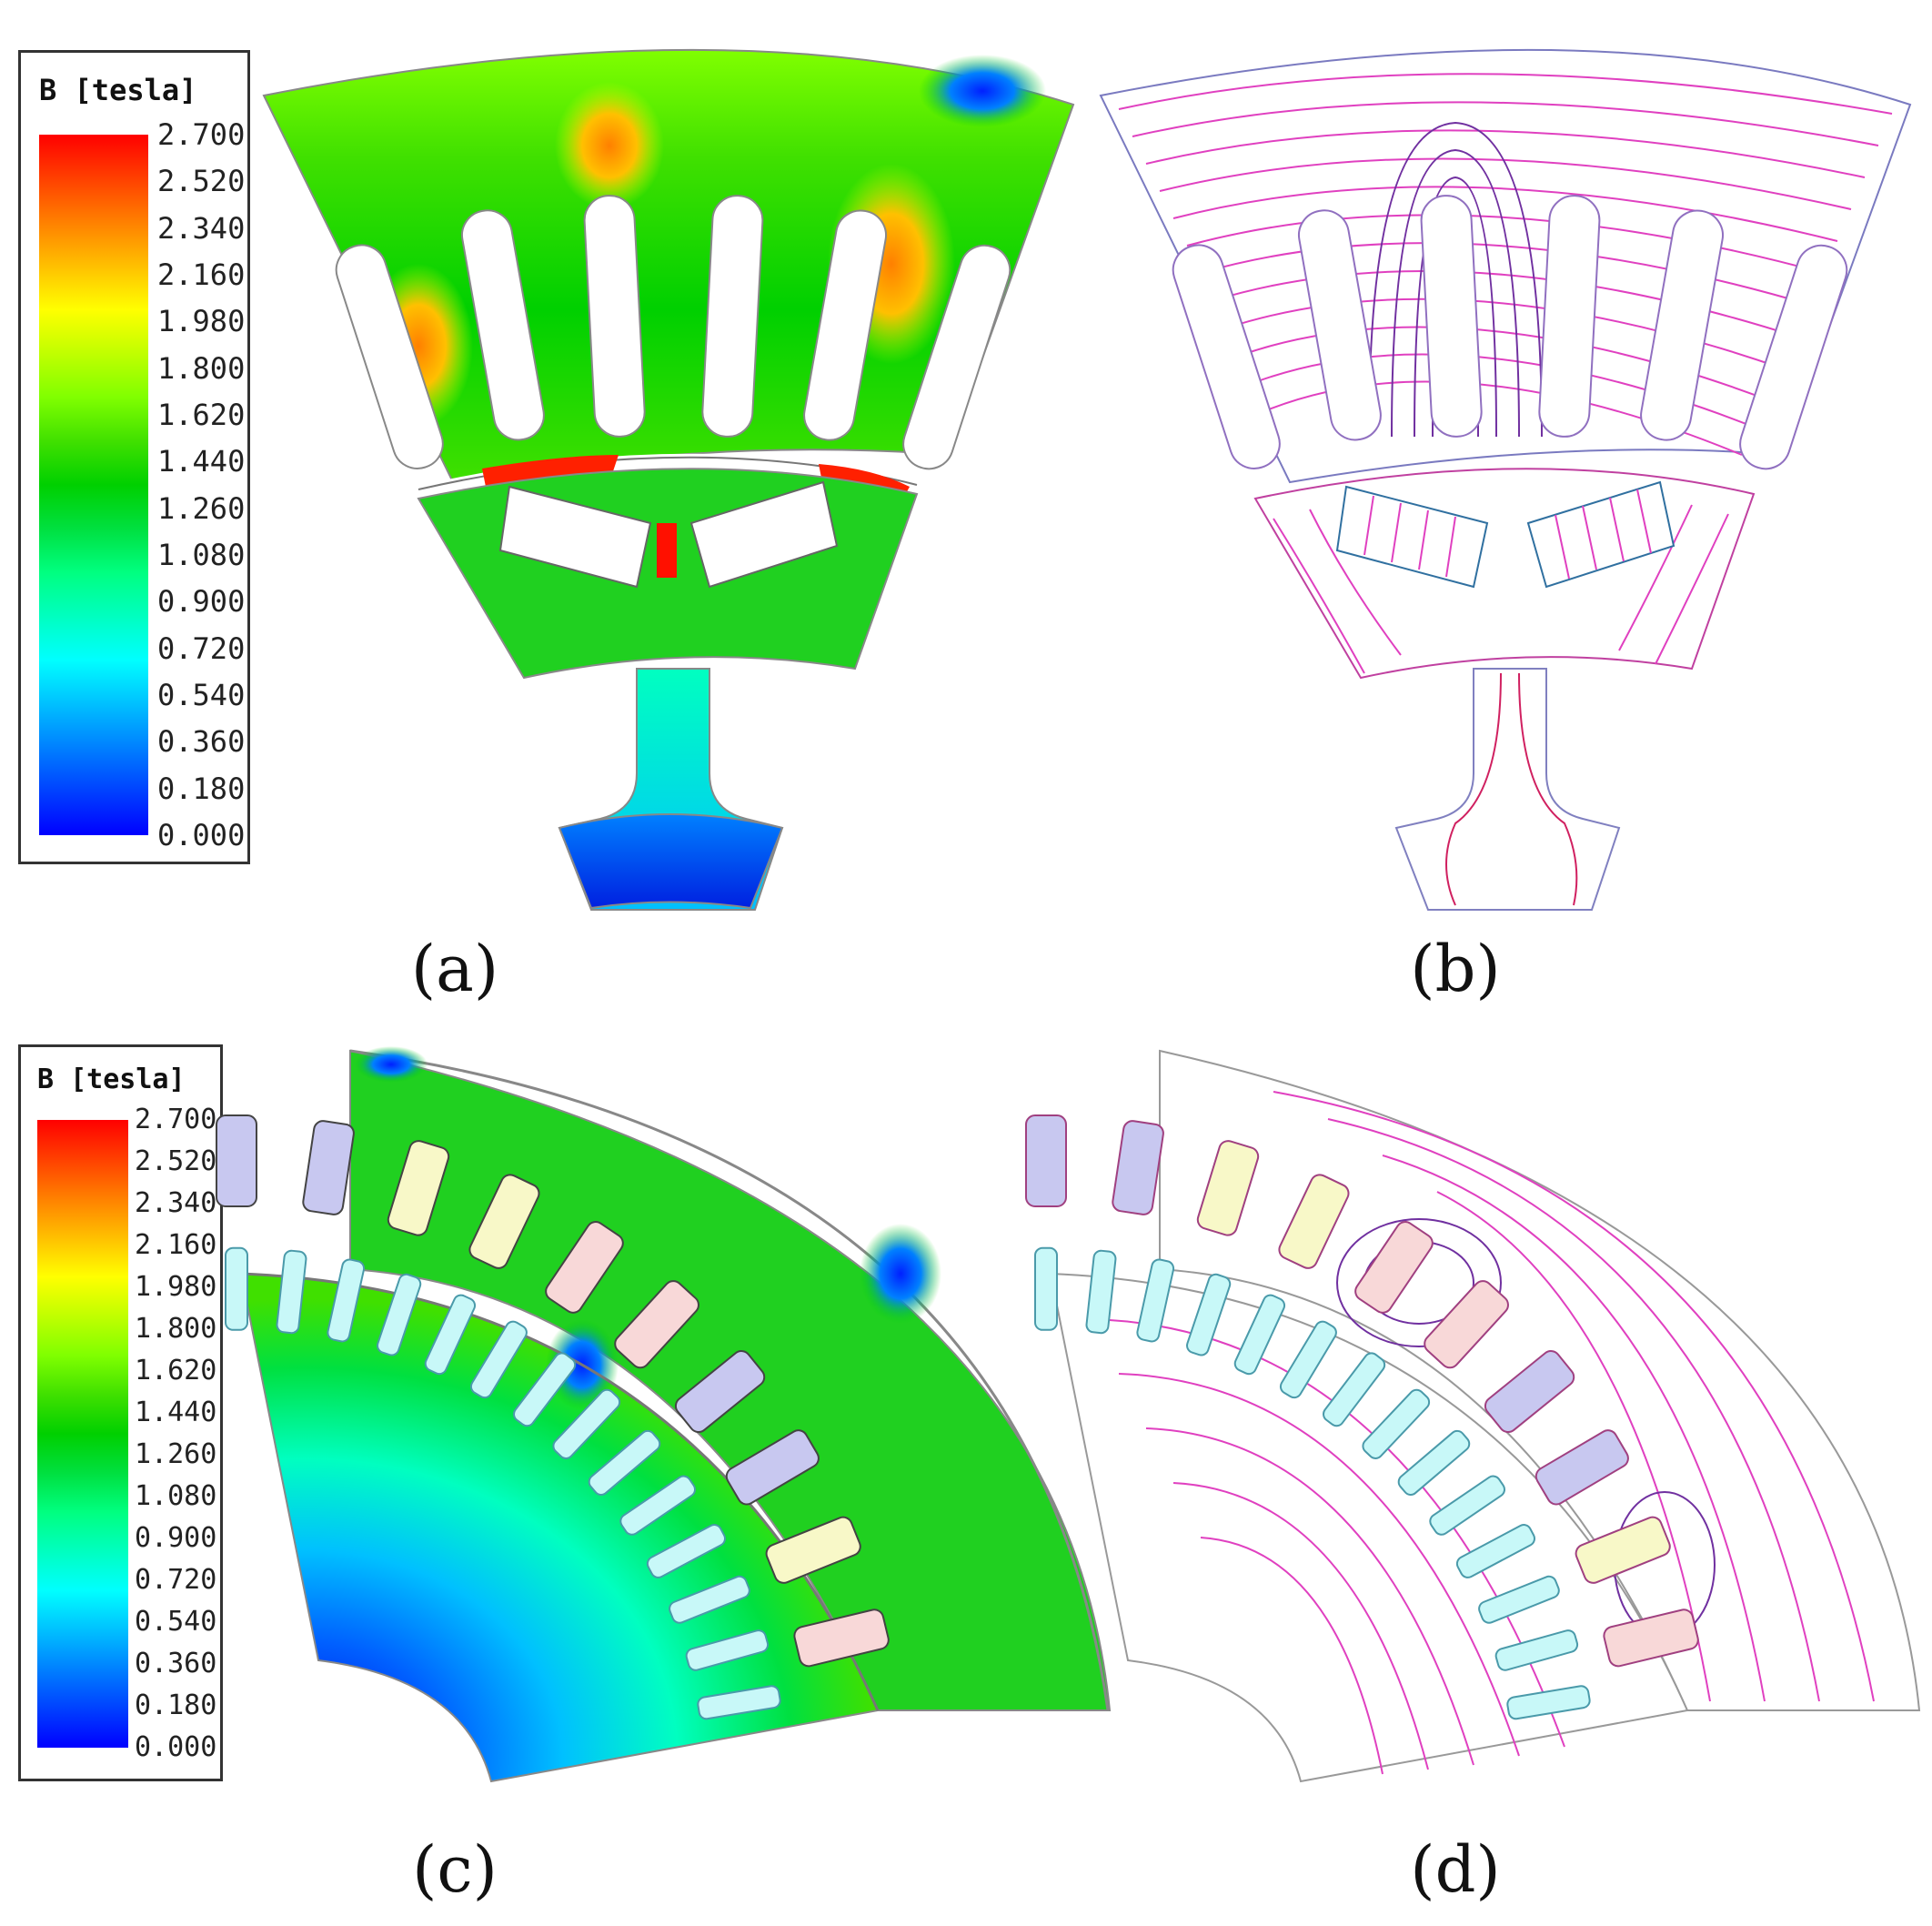  What do you see at coordinates (111, 1079) in the screenshot?
I see `legend-title-c: B [tesla]` at bounding box center [111, 1079].